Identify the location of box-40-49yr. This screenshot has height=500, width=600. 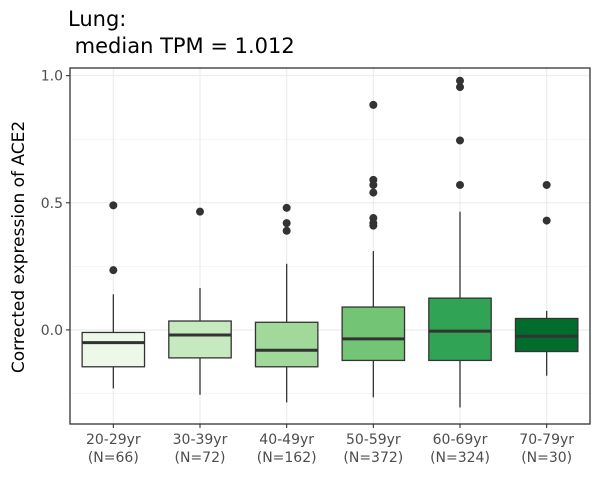
(286, 344).